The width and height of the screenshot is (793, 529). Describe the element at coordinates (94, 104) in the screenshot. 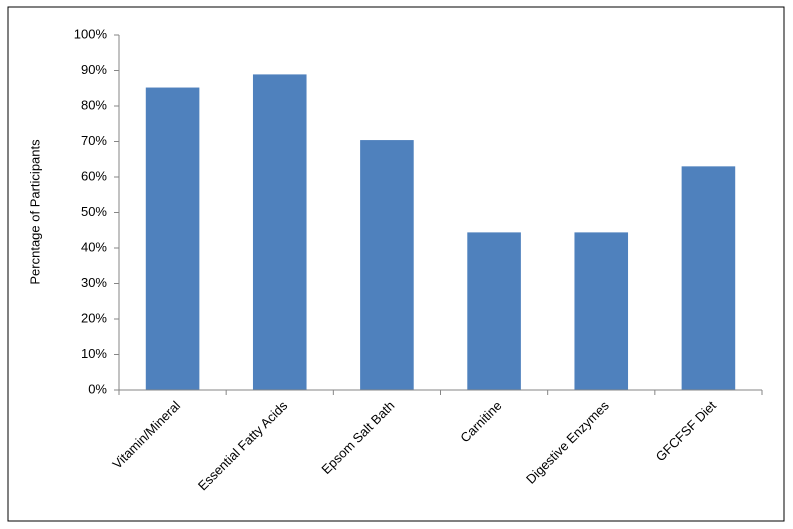

I see `y-tick-label: 80%` at that location.